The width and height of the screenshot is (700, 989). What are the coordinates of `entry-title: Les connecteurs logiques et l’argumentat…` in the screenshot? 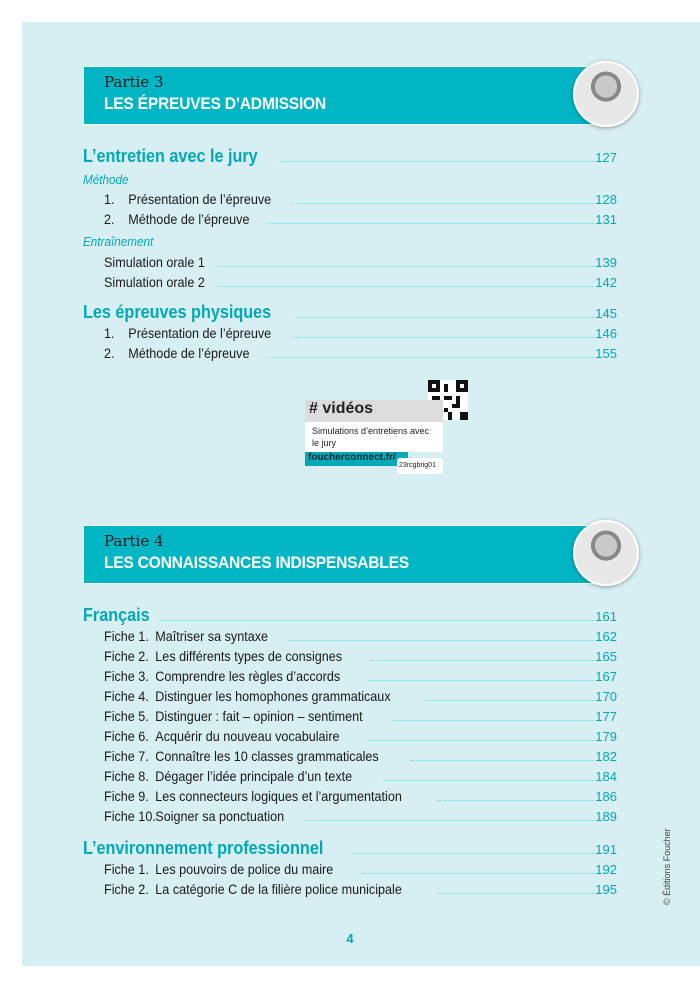 It's located at (278, 796).